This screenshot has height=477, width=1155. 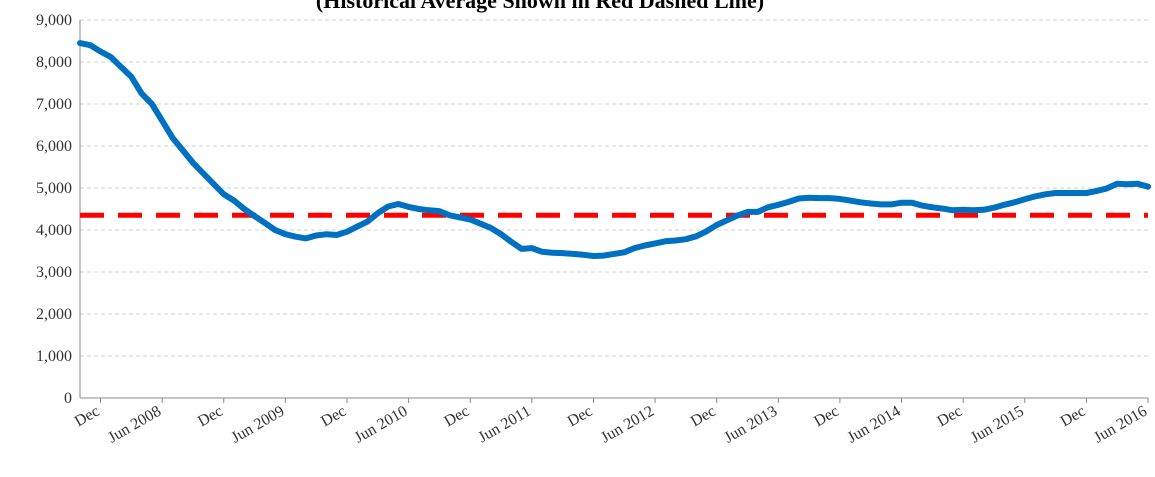 I want to click on x-tick-label: Jun 2013, so click(x=750, y=425).